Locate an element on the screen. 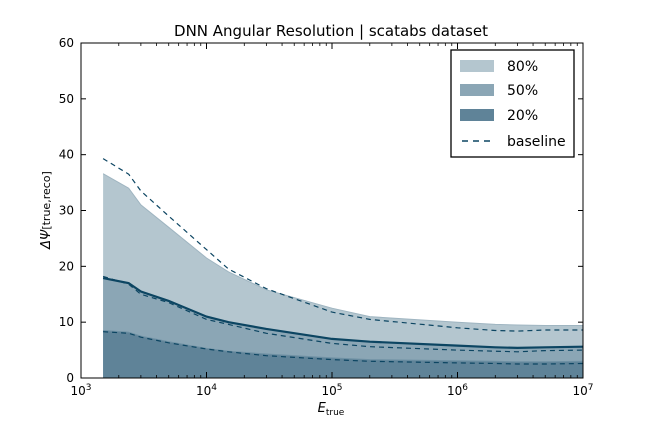 The width and height of the screenshot is (648, 432). y-axis-label-sub: [true,reco] is located at coordinates (46, 200).